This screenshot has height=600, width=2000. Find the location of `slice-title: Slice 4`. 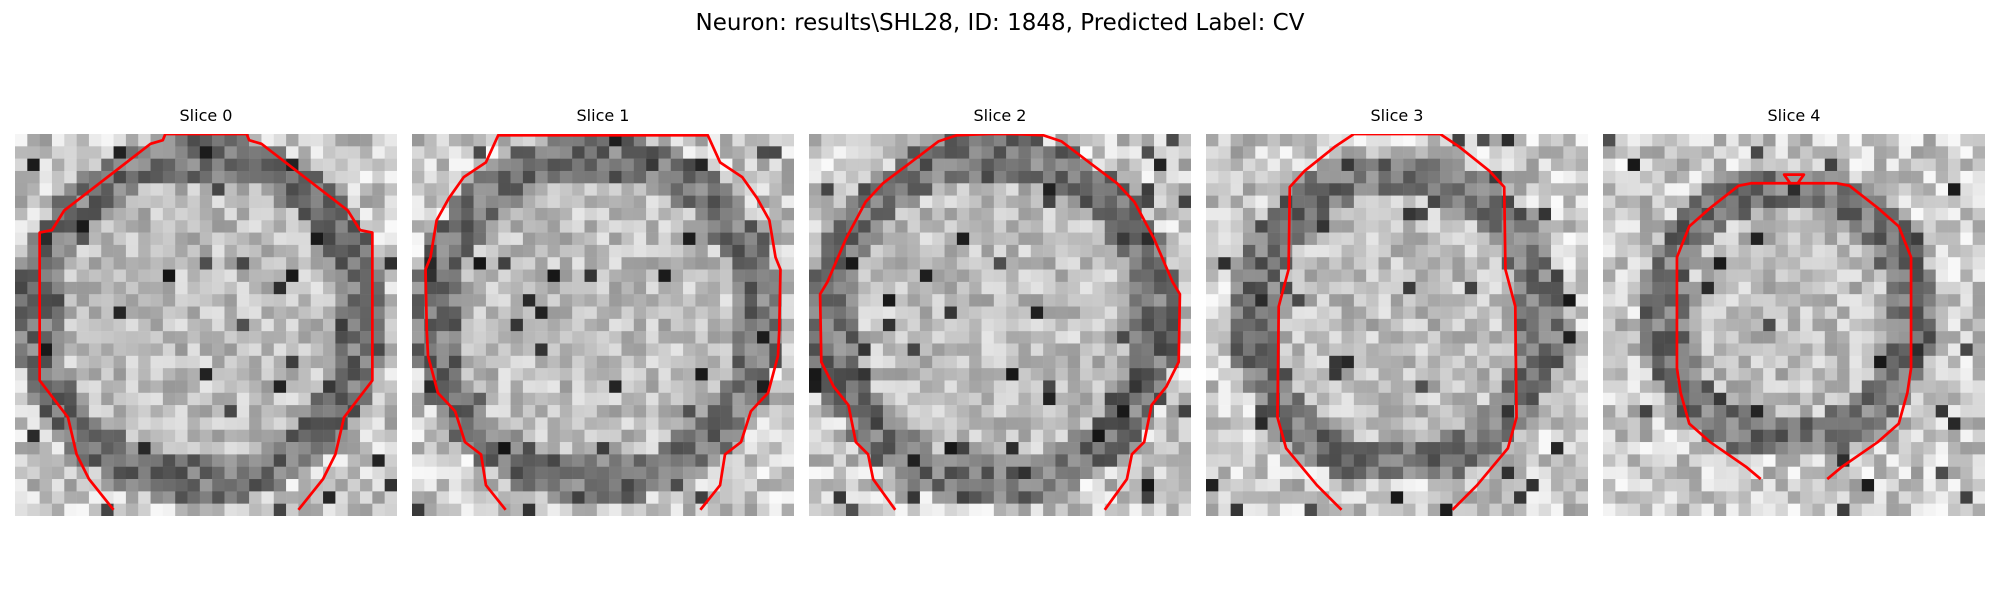

slice-title: Slice 4 is located at coordinates (1794, 115).